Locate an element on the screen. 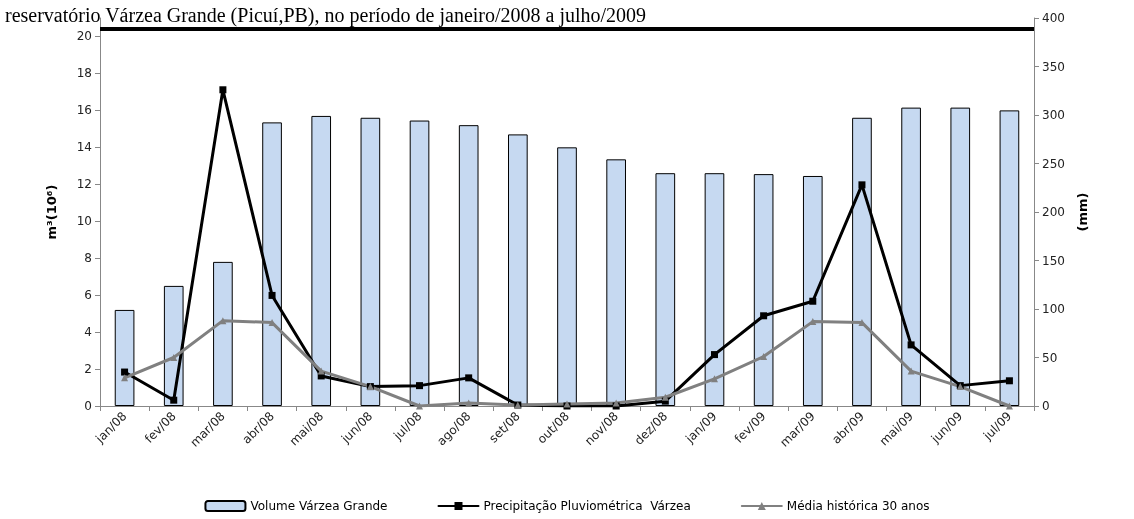 Image resolution: width=1134 pixels, height=519 pixels. y-tick-label: 20 is located at coordinates (84, 36).